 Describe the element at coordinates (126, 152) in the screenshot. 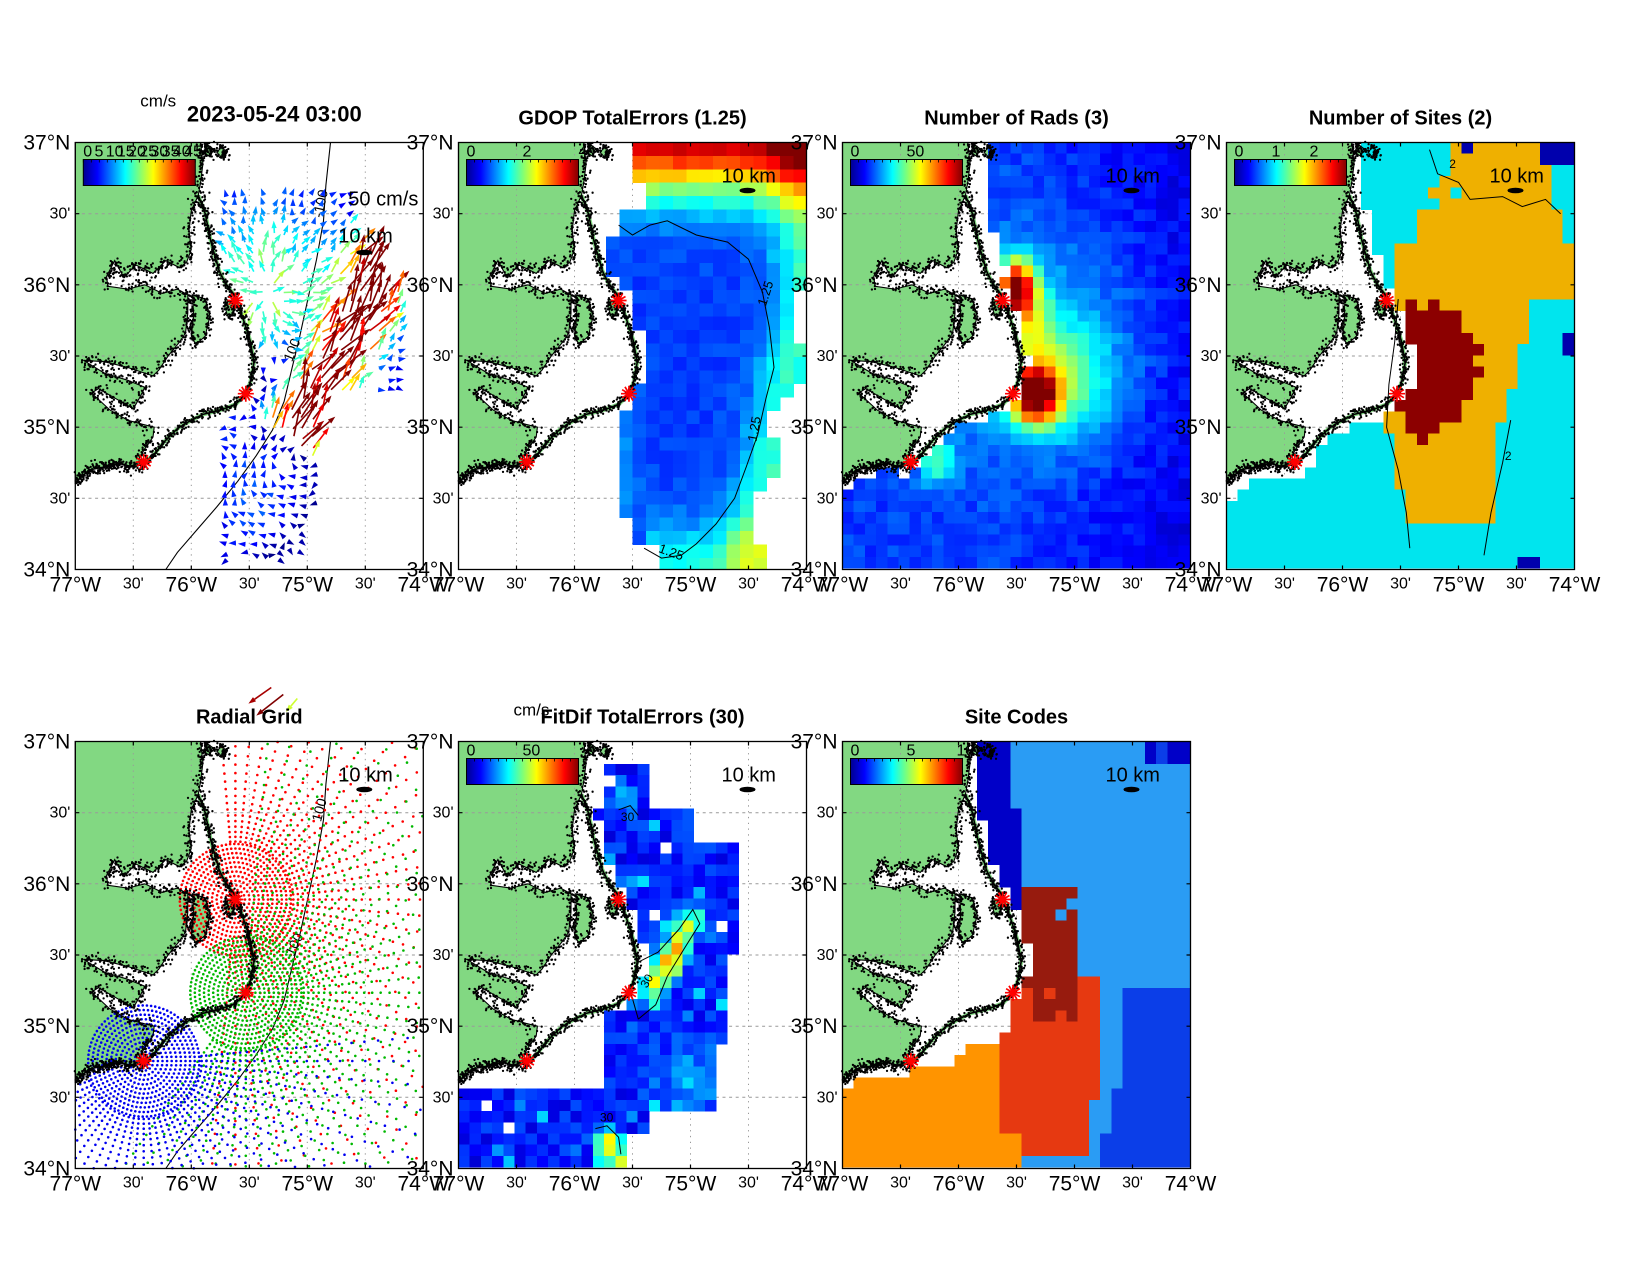

I see `svg-text: 15` at that location.